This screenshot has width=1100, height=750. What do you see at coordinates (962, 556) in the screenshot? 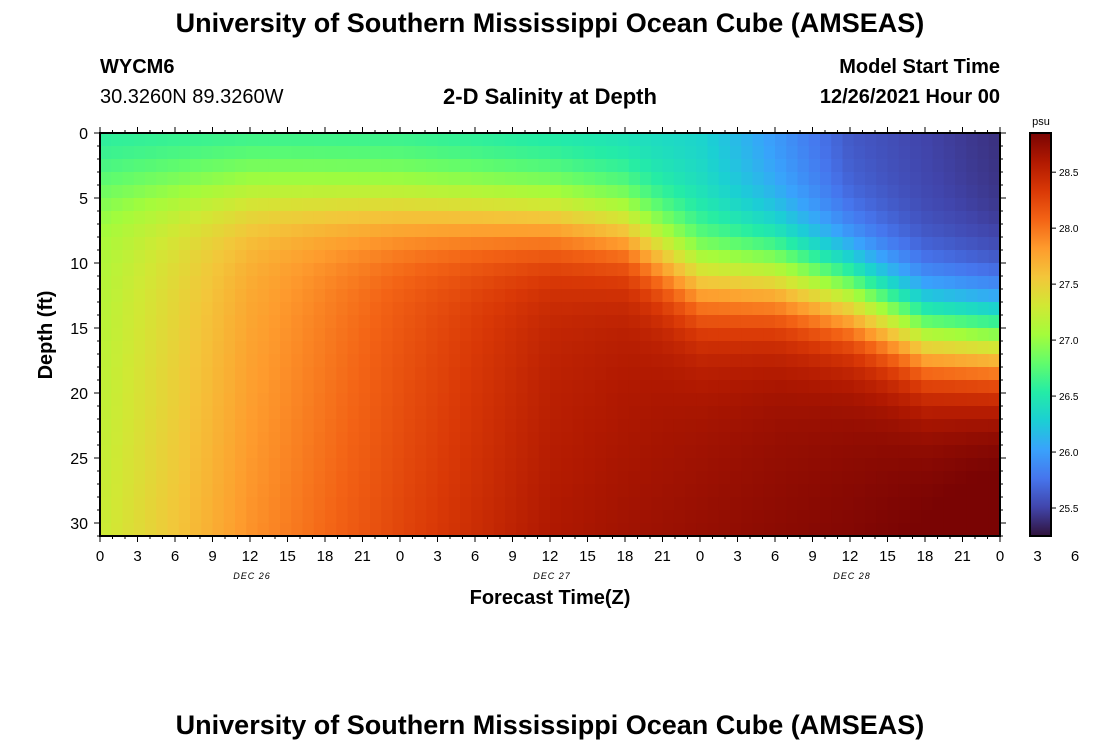
I see `x-tick-label: 21` at bounding box center [962, 556].